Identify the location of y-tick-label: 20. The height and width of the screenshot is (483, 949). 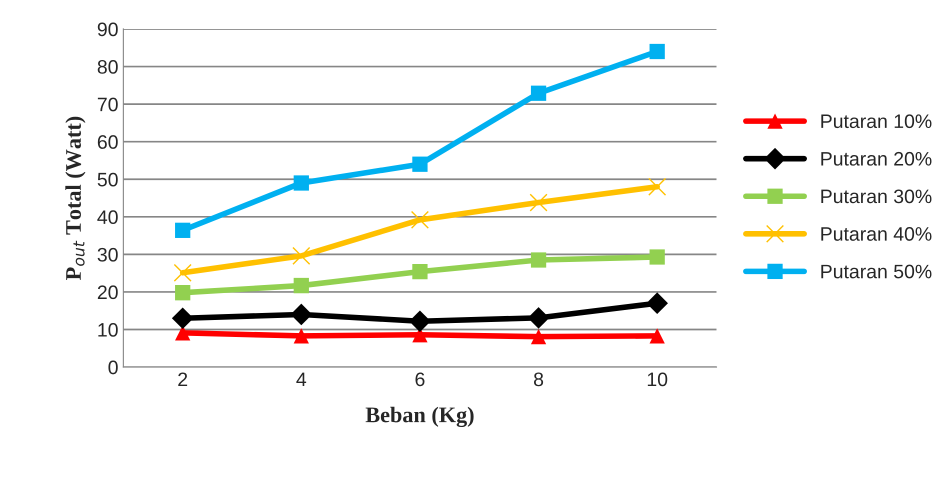
(108, 292).